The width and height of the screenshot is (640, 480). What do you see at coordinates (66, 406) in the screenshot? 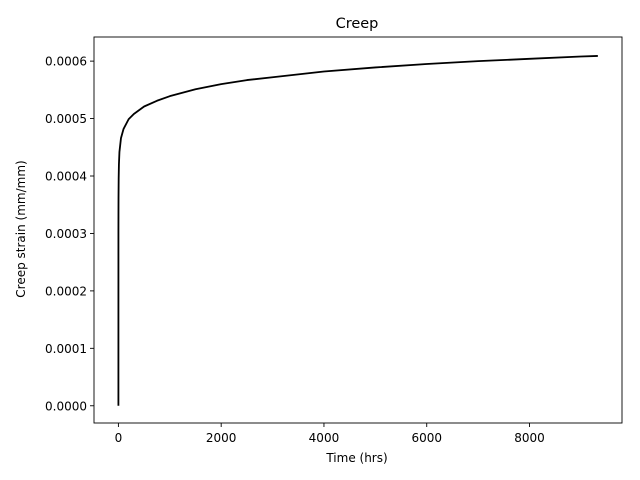
I see `y-tick-label: 0.0000` at bounding box center [66, 406].